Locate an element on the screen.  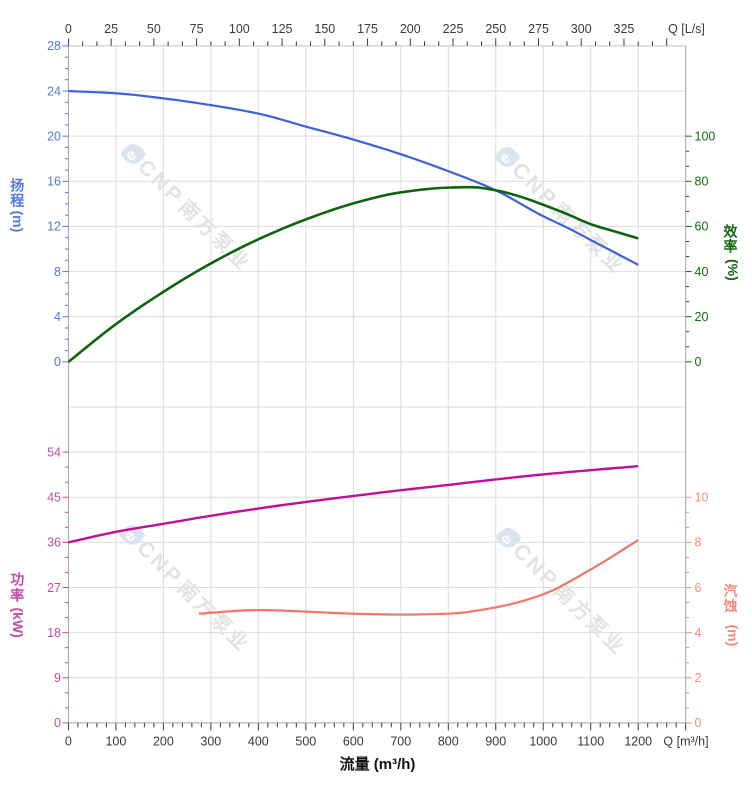
svg-text: 125 is located at coordinates (282, 29).